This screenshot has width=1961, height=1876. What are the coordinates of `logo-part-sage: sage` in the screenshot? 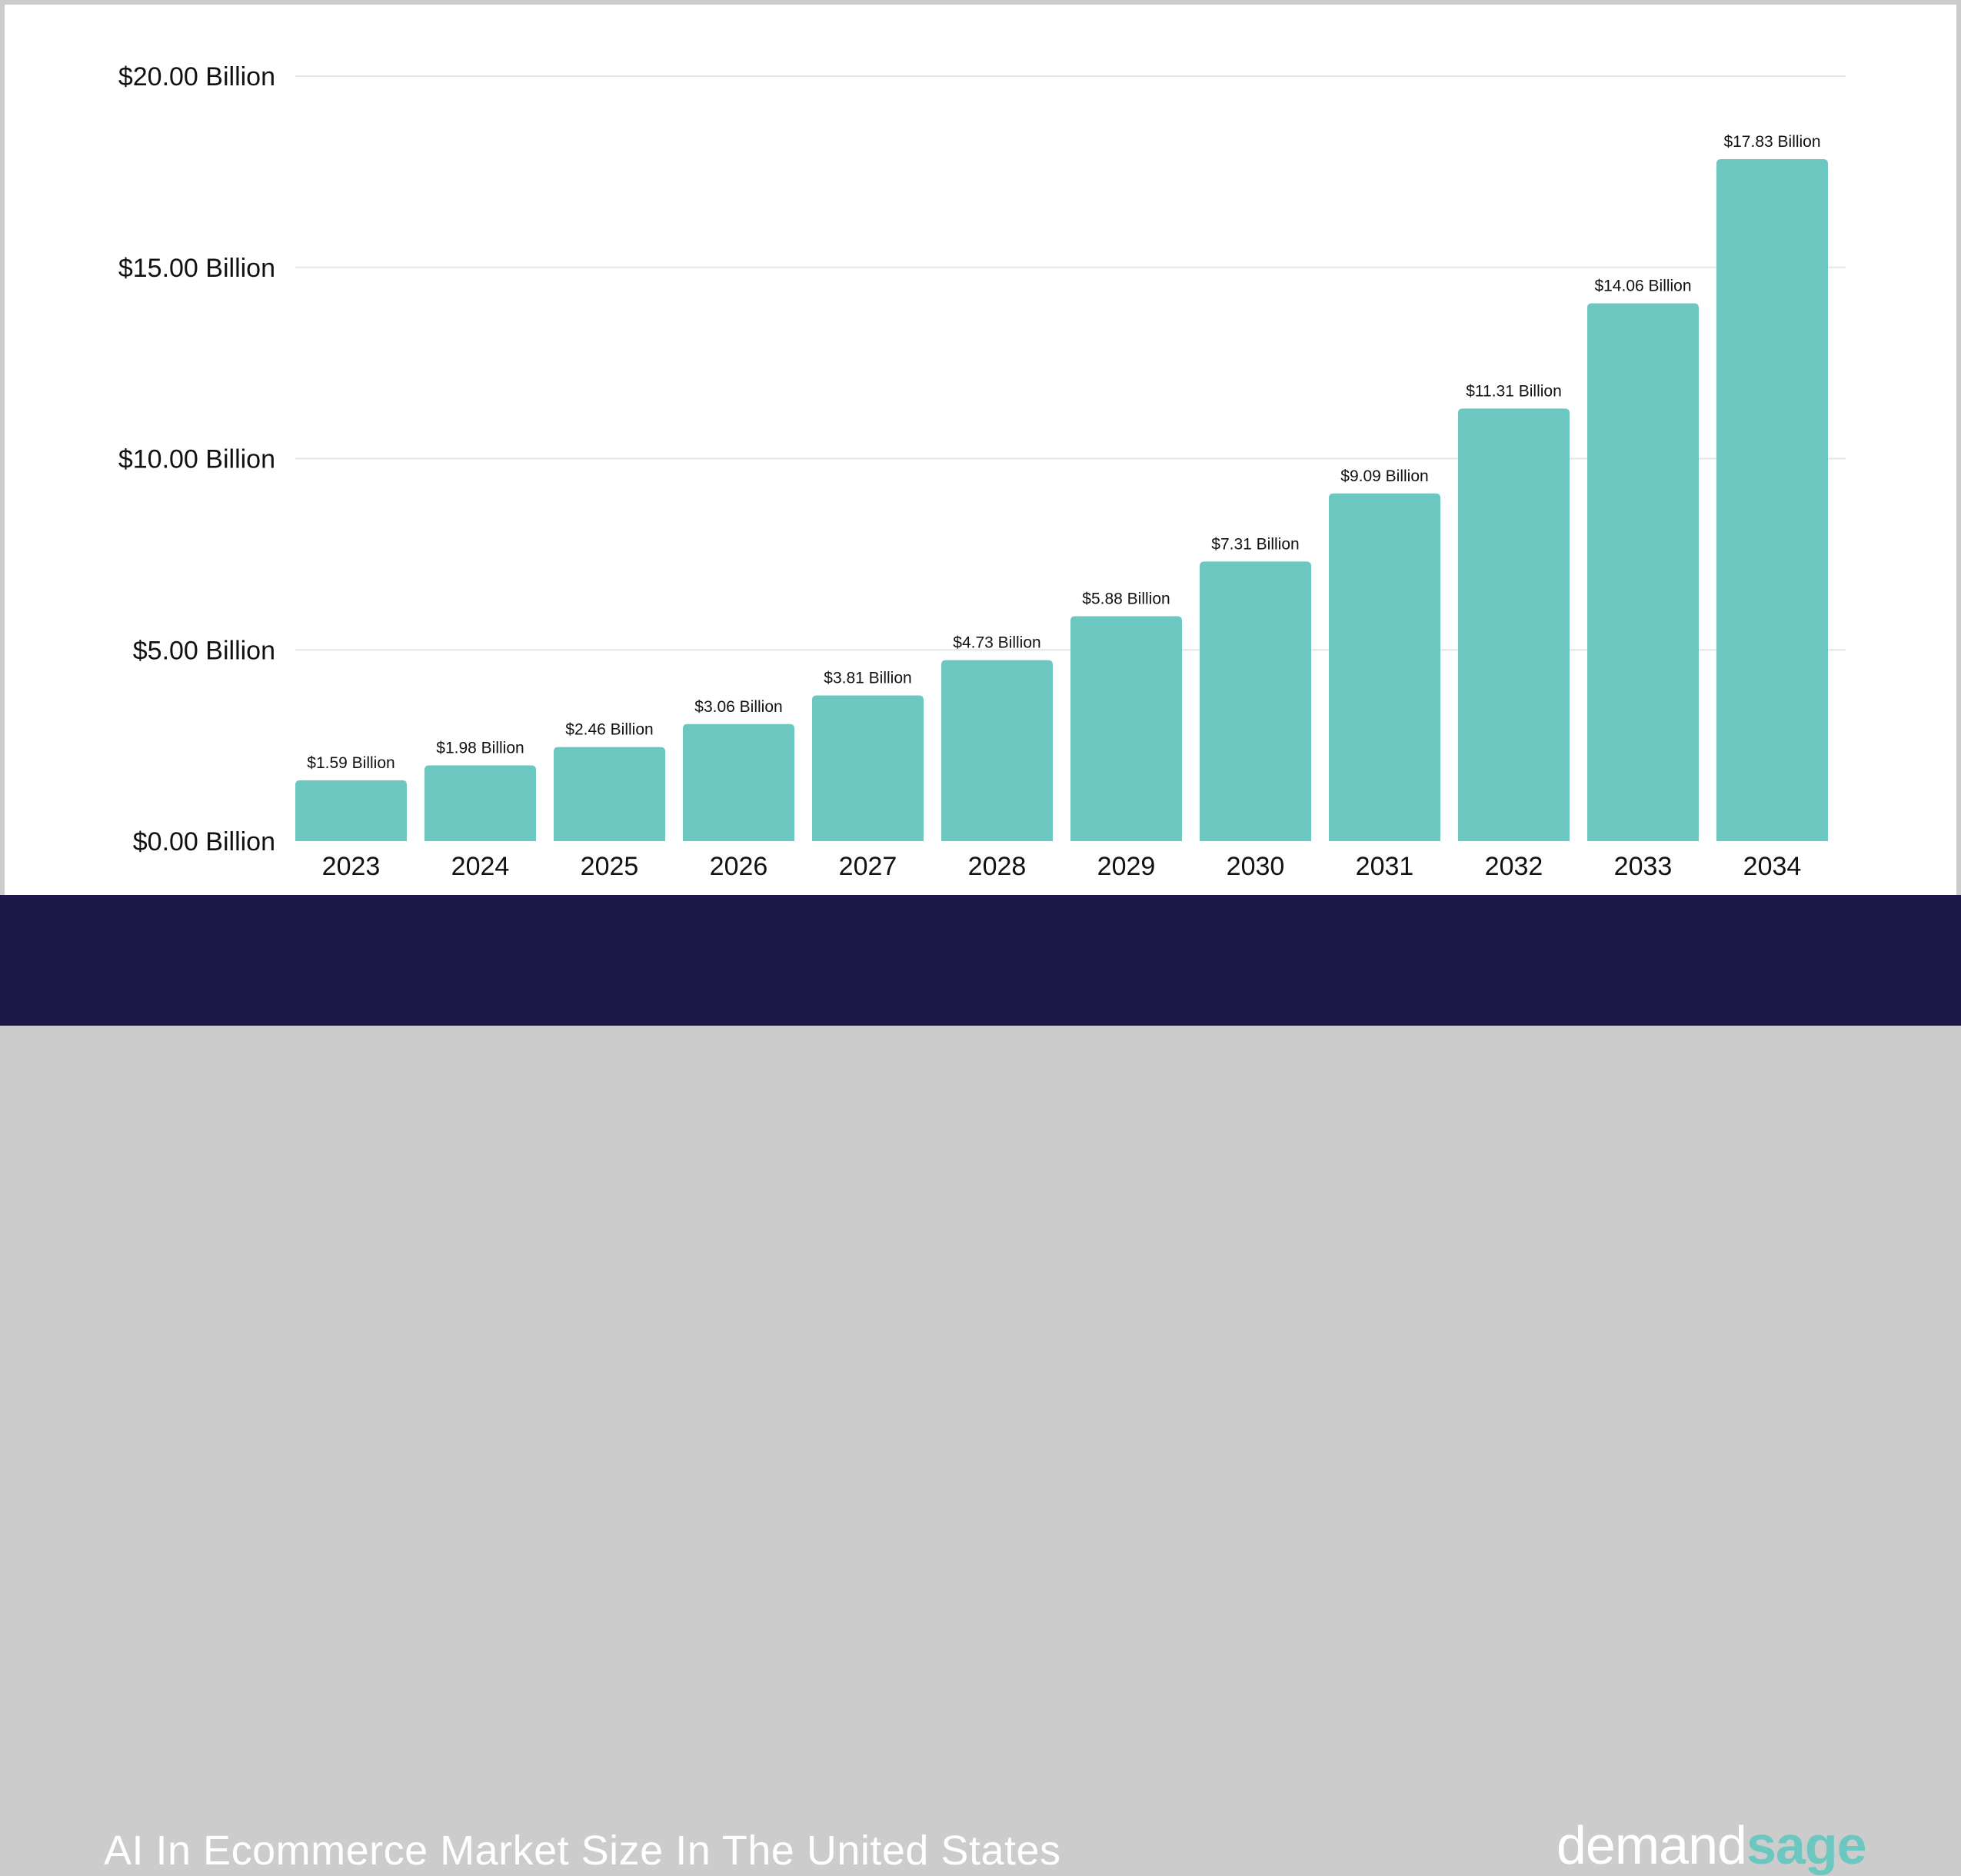 It's located at (1807, 1845).